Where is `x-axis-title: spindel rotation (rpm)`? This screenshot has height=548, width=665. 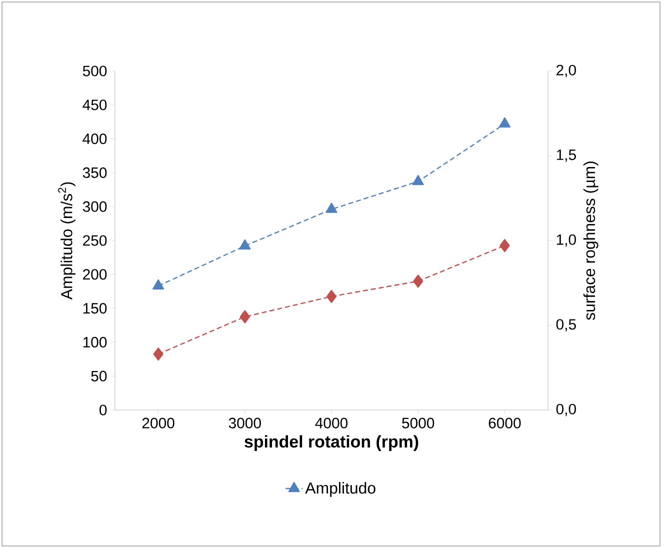
x-axis-title: spindel rotation (rpm) is located at coordinates (331, 443).